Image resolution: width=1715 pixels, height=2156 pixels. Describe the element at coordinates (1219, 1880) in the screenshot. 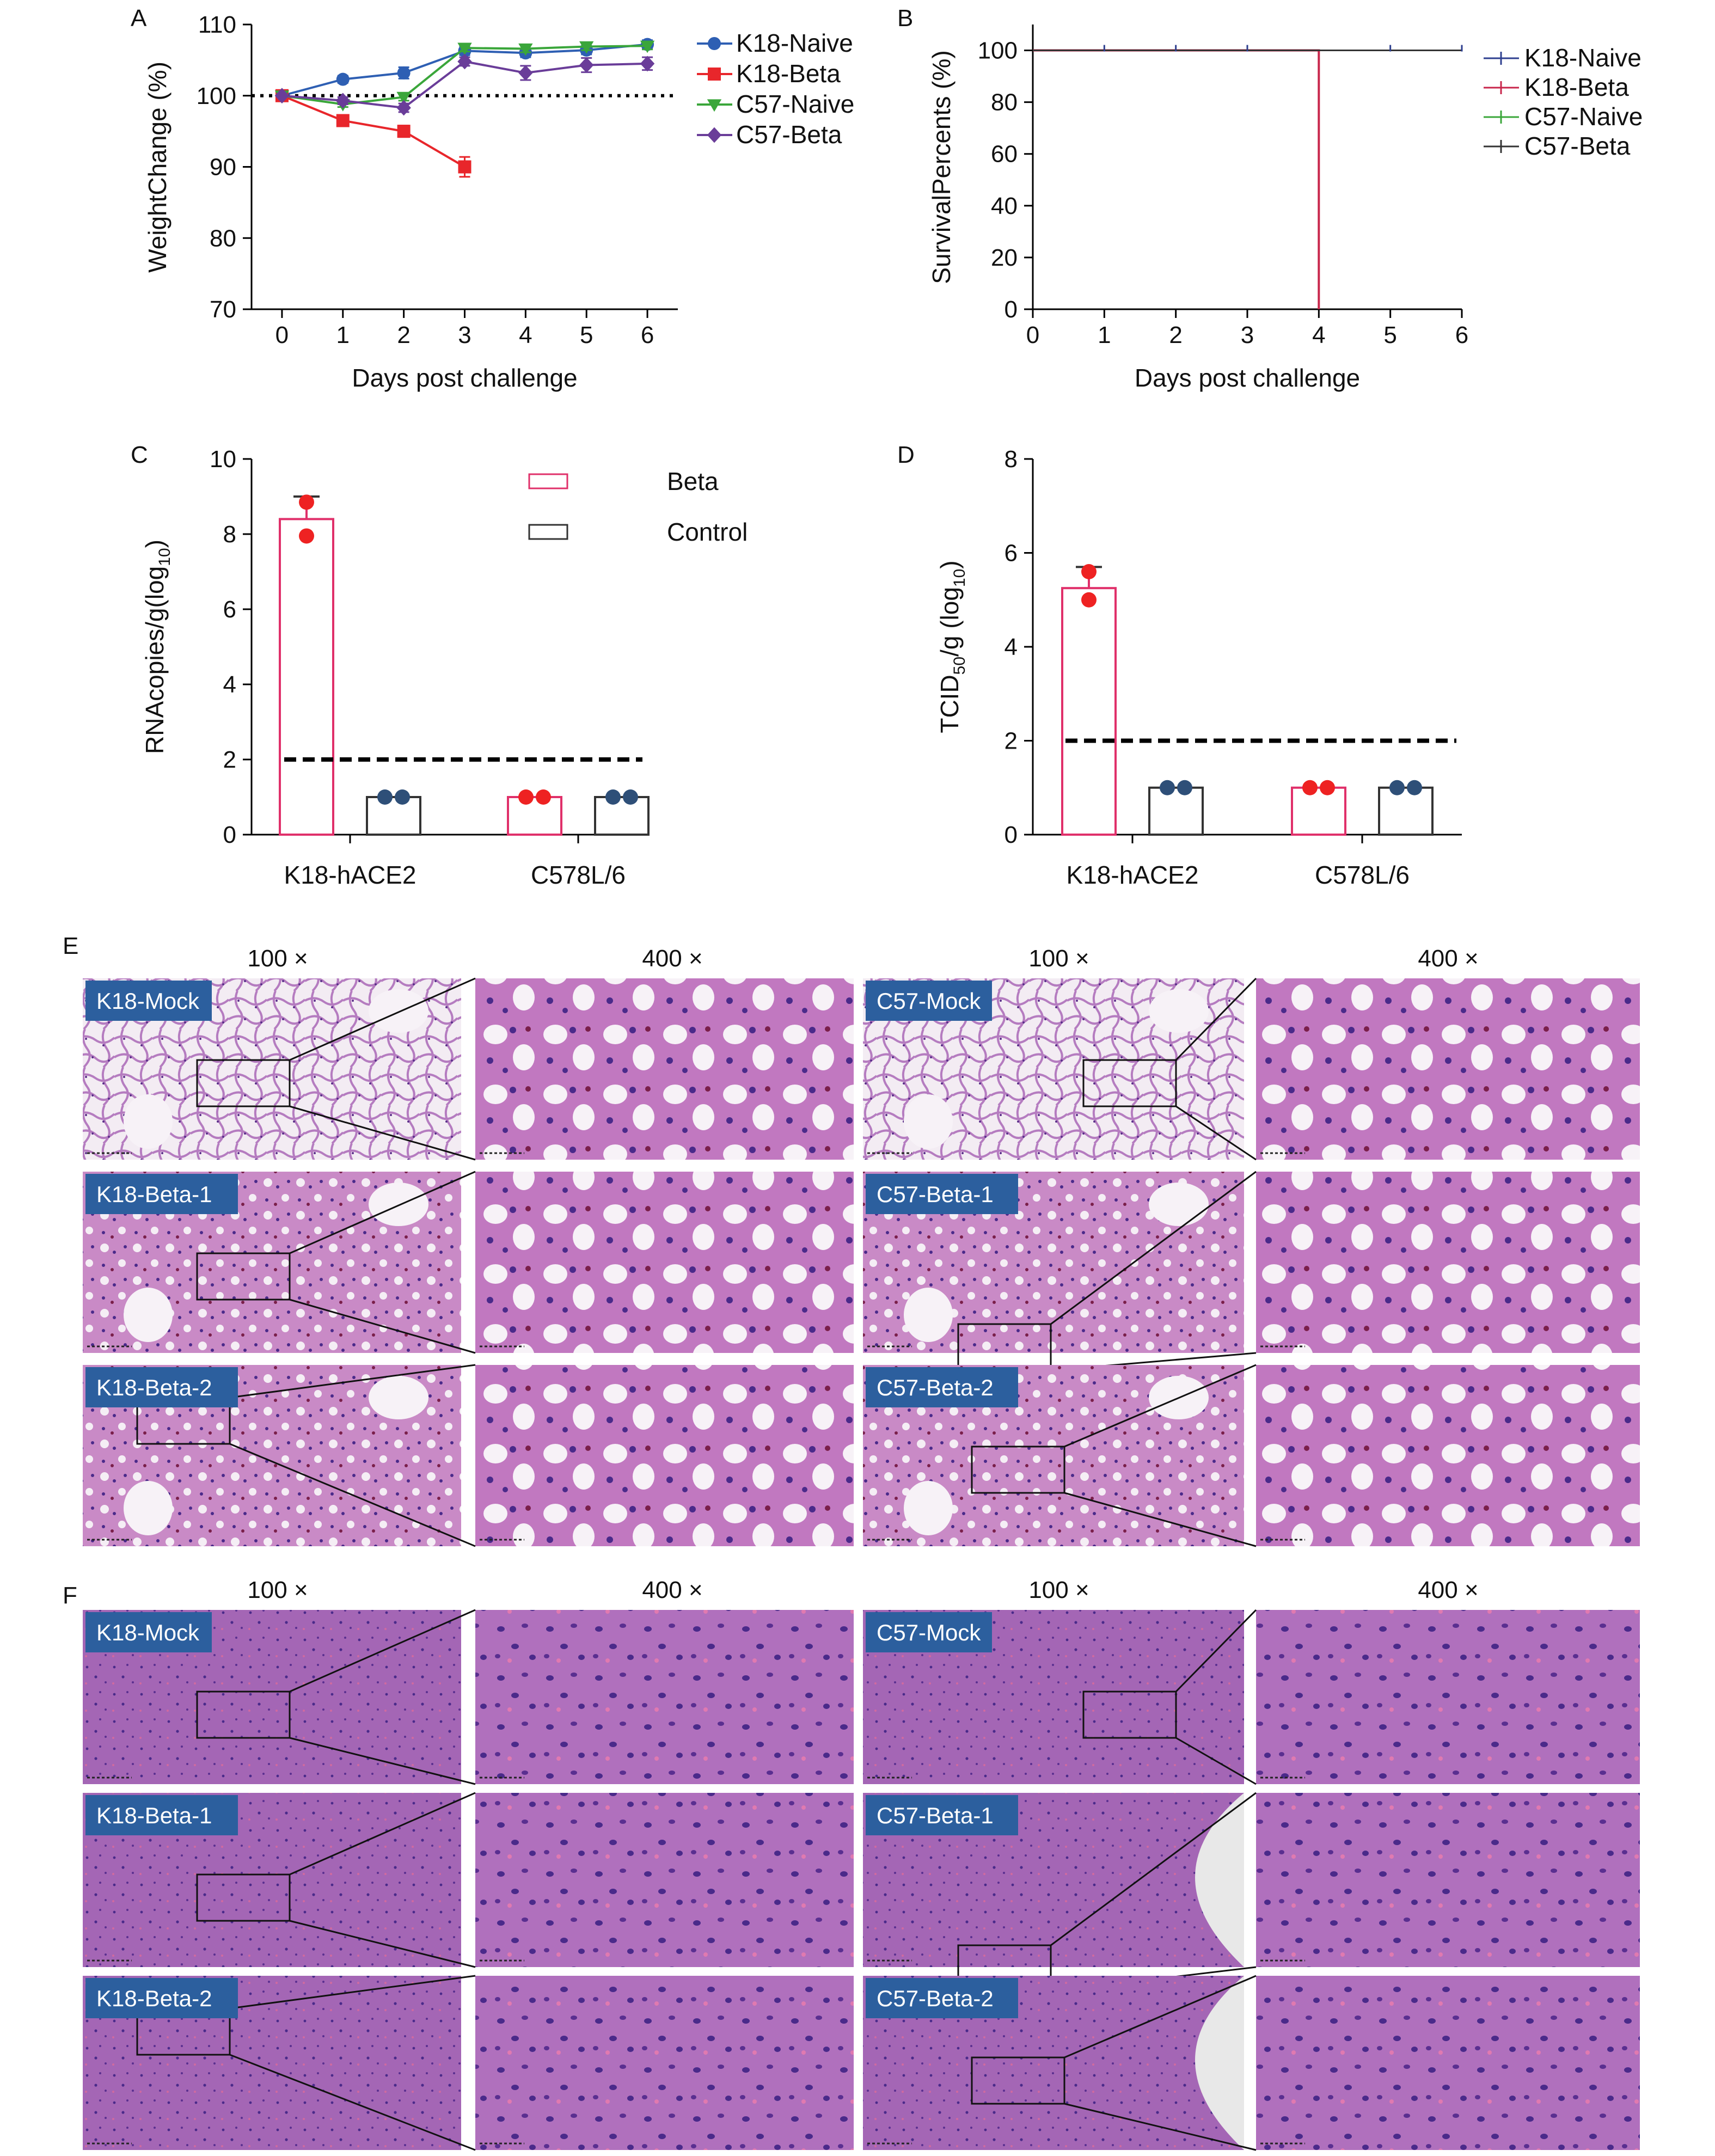

I see `tissue-edge` at that location.